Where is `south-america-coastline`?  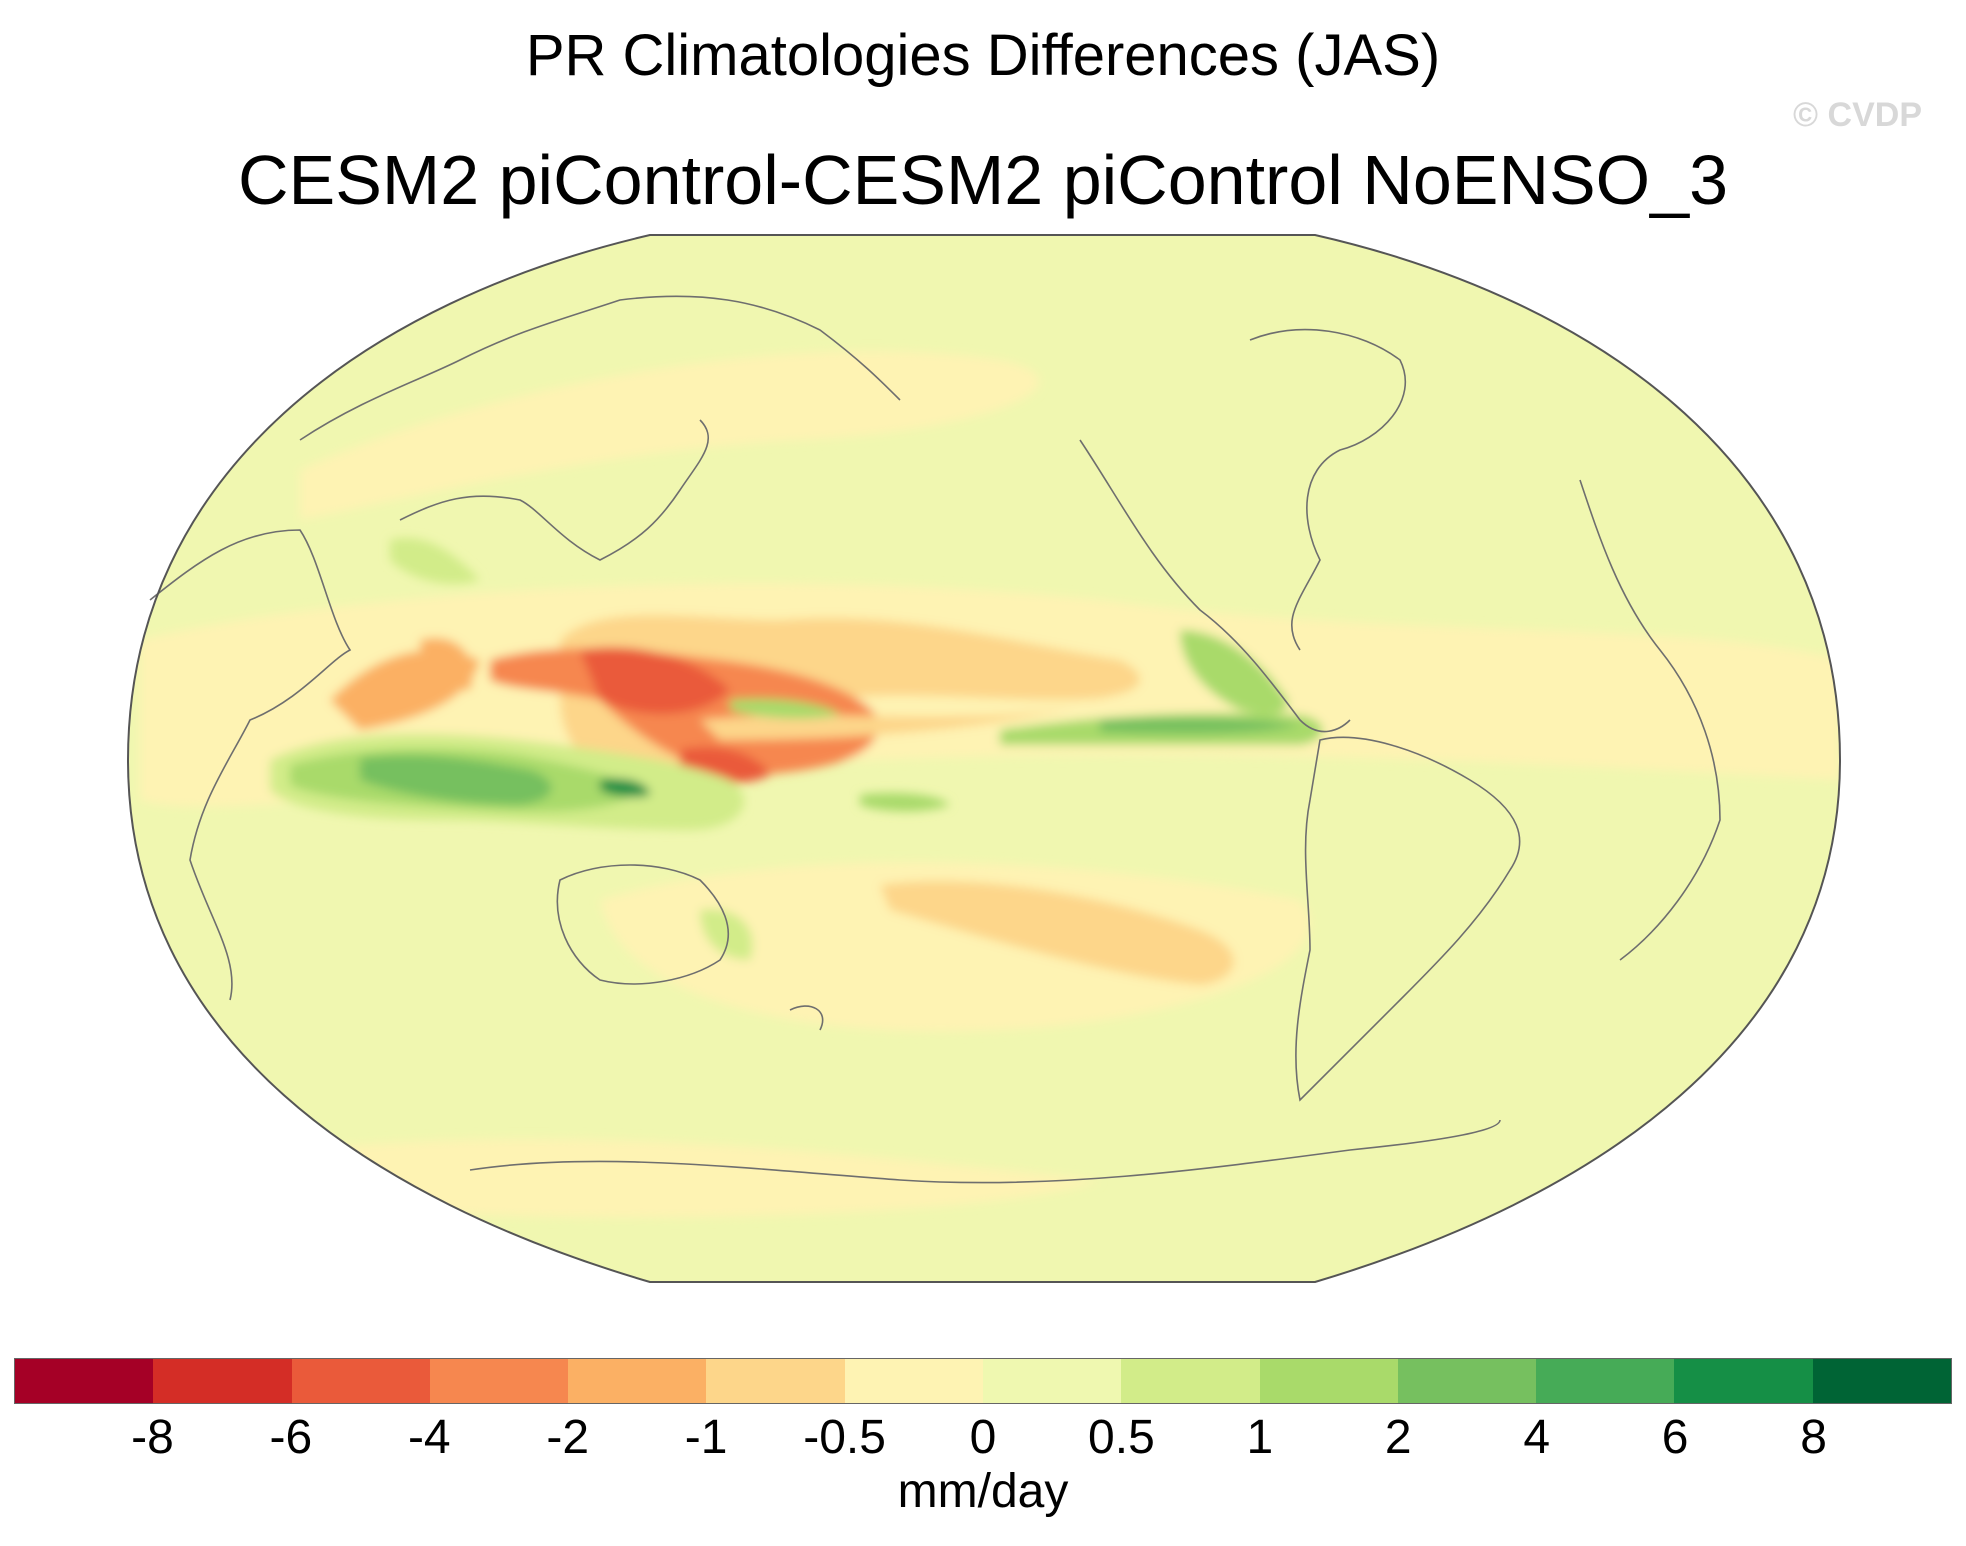 south-america-coastline is located at coordinates (1408, 919).